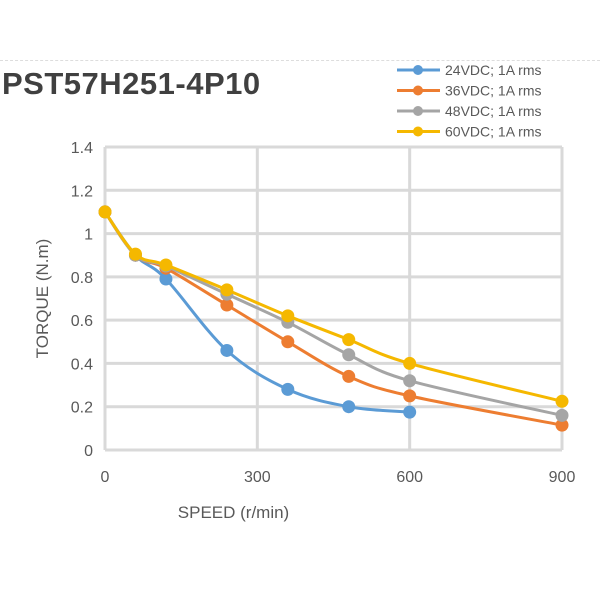 Image resolution: width=600 pixels, height=600 pixels. Describe the element at coordinates (82, 148) in the screenshot. I see `y-tick-label: 1.4` at that location.